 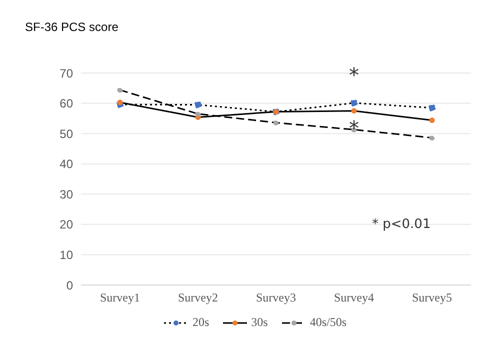 What do you see at coordinates (71, 27) in the screenshot?
I see `chart-title: SF-36 PCS score` at bounding box center [71, 27].